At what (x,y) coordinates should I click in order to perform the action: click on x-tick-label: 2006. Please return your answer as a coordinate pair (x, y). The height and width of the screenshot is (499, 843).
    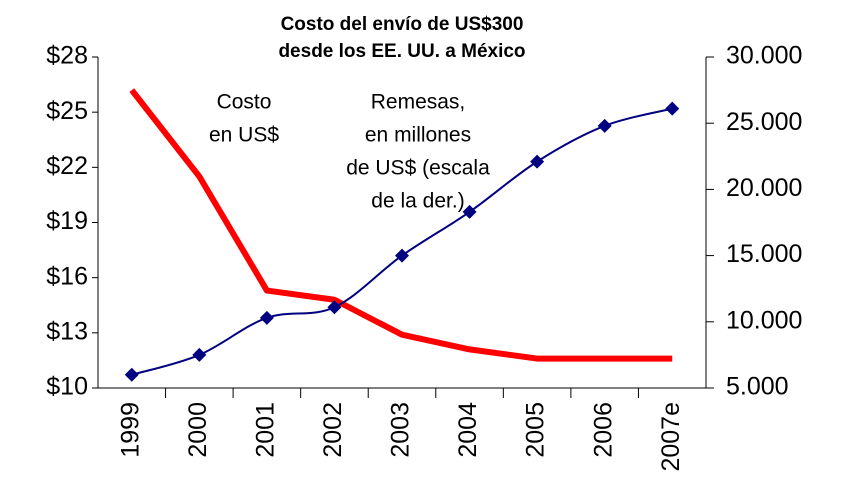
    Looking at the image, I should click on (603, 430).